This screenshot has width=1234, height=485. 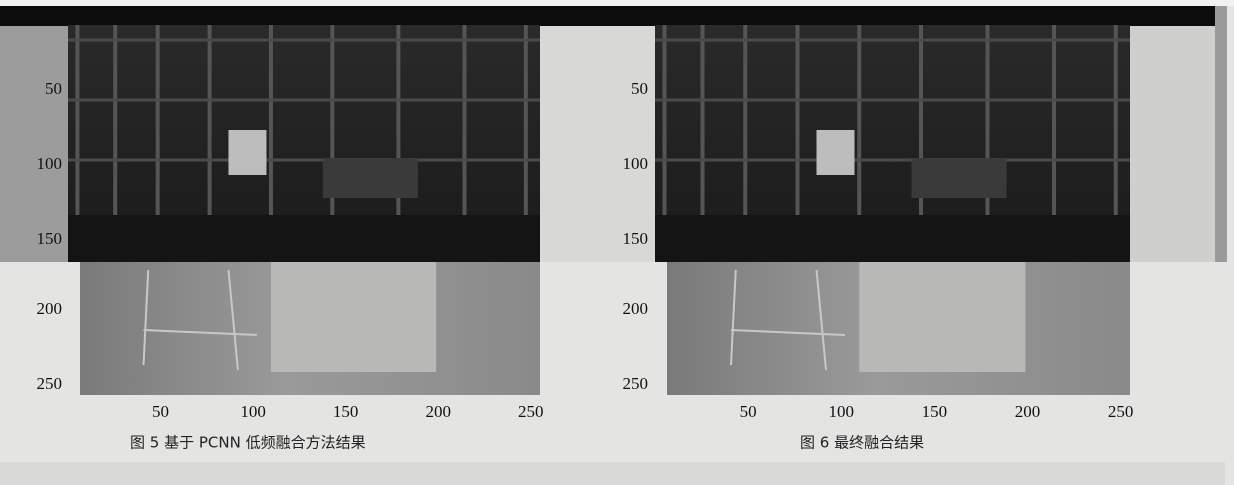 What do you see at coordinates (607, 16) in the screenshot?
I see `scan-band` at bounding box center [607, 16].